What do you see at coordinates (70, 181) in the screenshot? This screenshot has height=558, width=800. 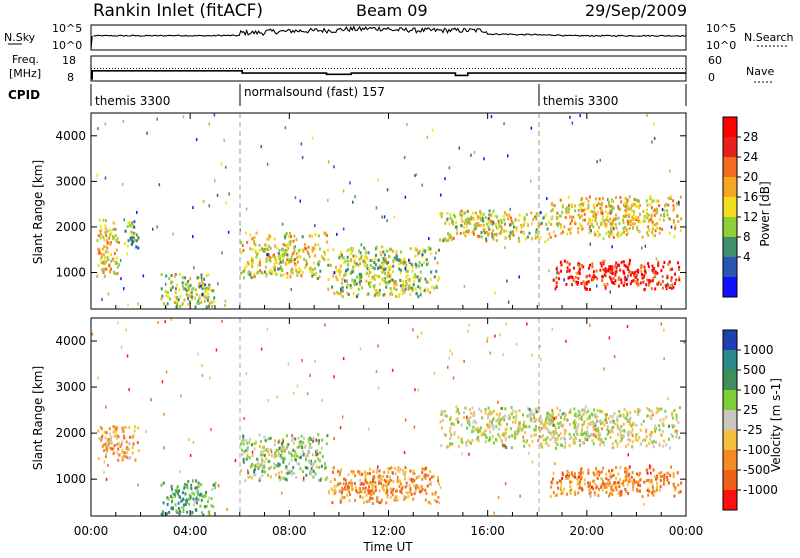 I see `y-tick-label: 3000` at bounding box center [70, 181].